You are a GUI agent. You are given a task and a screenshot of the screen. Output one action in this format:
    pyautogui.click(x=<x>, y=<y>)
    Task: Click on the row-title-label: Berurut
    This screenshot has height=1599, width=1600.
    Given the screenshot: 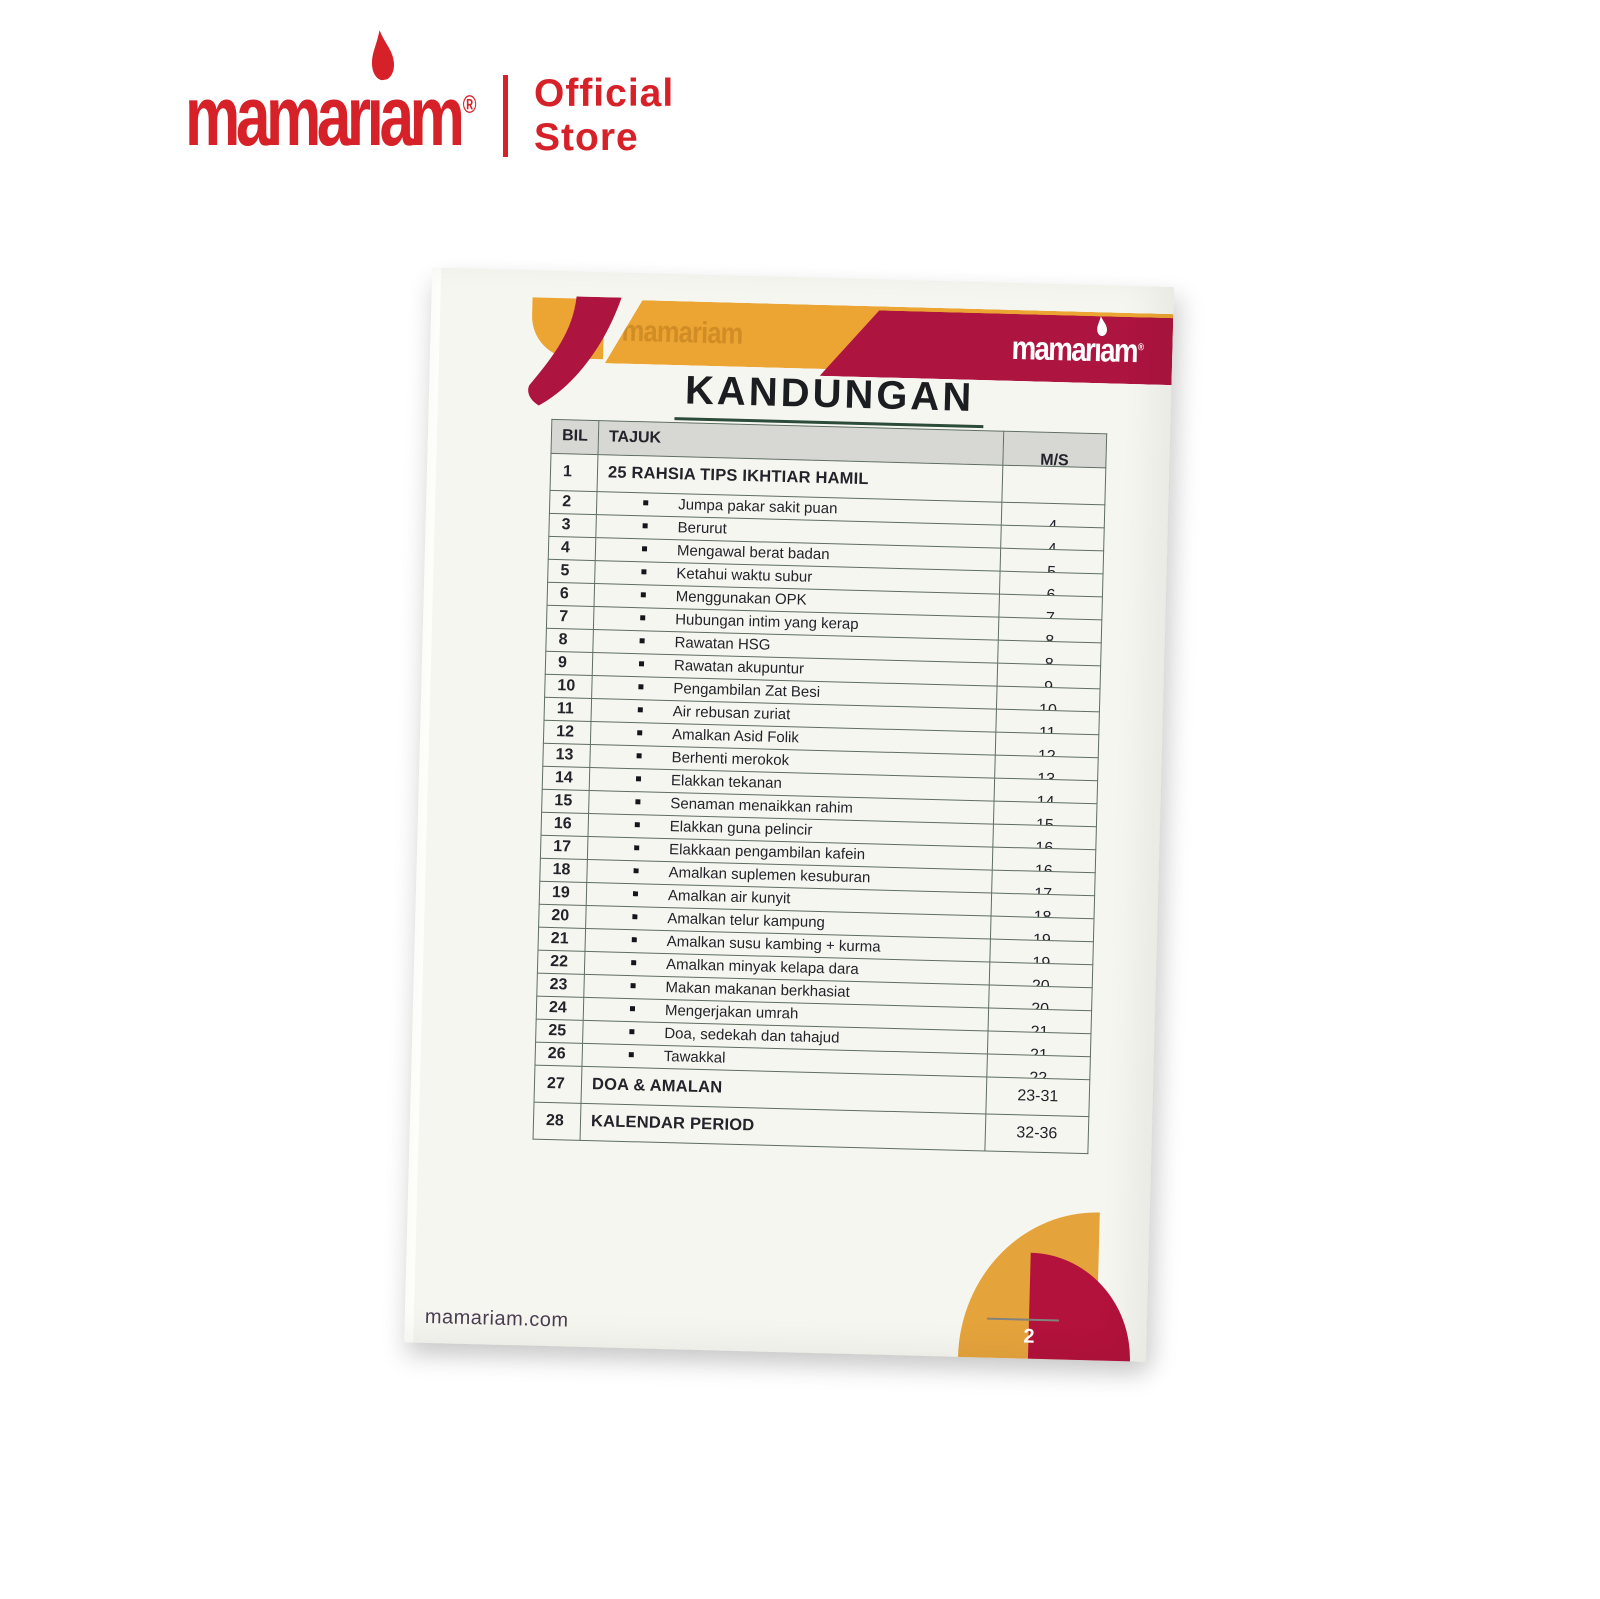 What is the action you would take?
    pyautogui.click(x=702, y=528)
    